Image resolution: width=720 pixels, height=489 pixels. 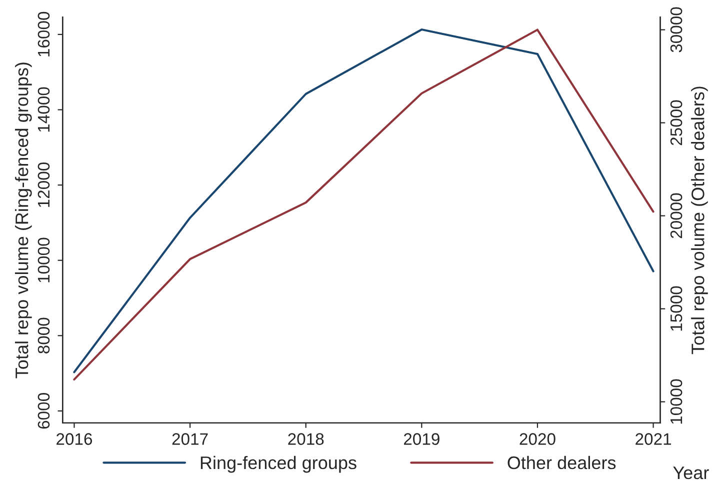 I want to click on x-tick-label: 2021, so click(x=654, y=439).